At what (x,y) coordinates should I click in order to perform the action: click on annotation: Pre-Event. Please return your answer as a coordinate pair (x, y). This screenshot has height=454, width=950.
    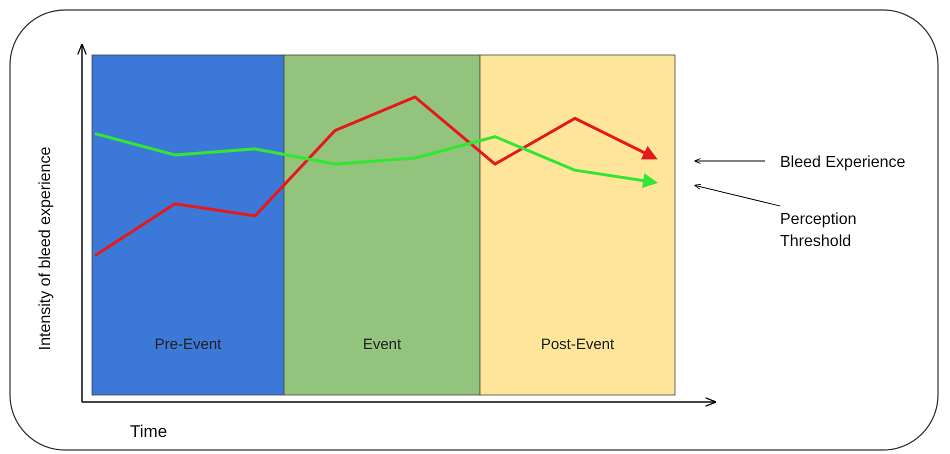
    Looking at the image, I should click on (188, 344).